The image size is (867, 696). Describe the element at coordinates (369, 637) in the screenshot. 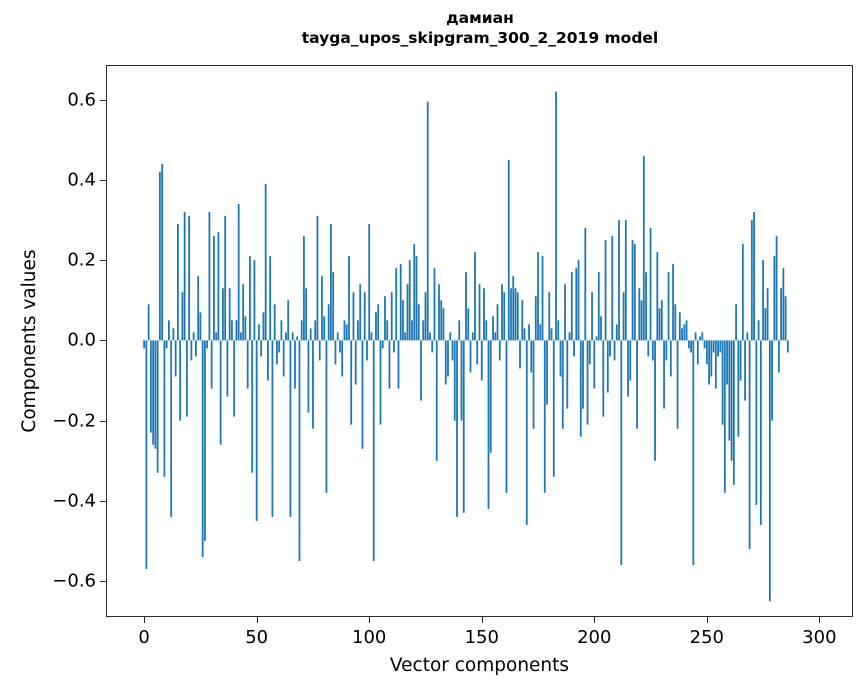

I see `x-tick-label: 100` at that location.